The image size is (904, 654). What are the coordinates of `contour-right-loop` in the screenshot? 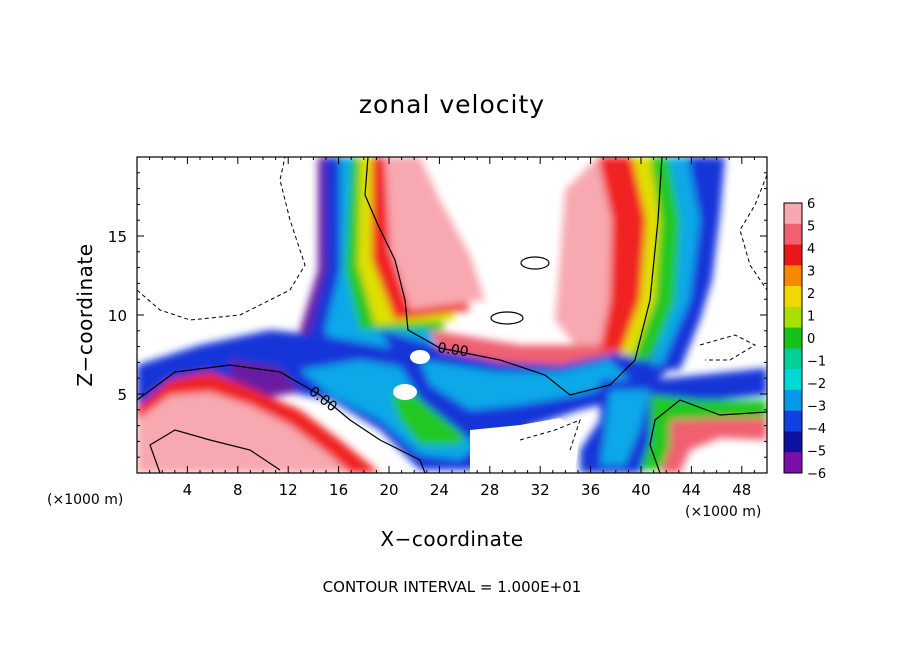 It's located at (708, 436).